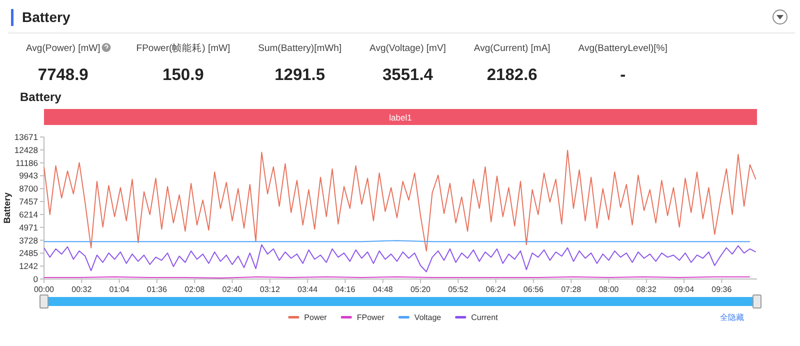  What do you see at coordinates (383, 289) in the screenshot?
I see `x-tick-label: 04:48` at bounding box center [383, 289].